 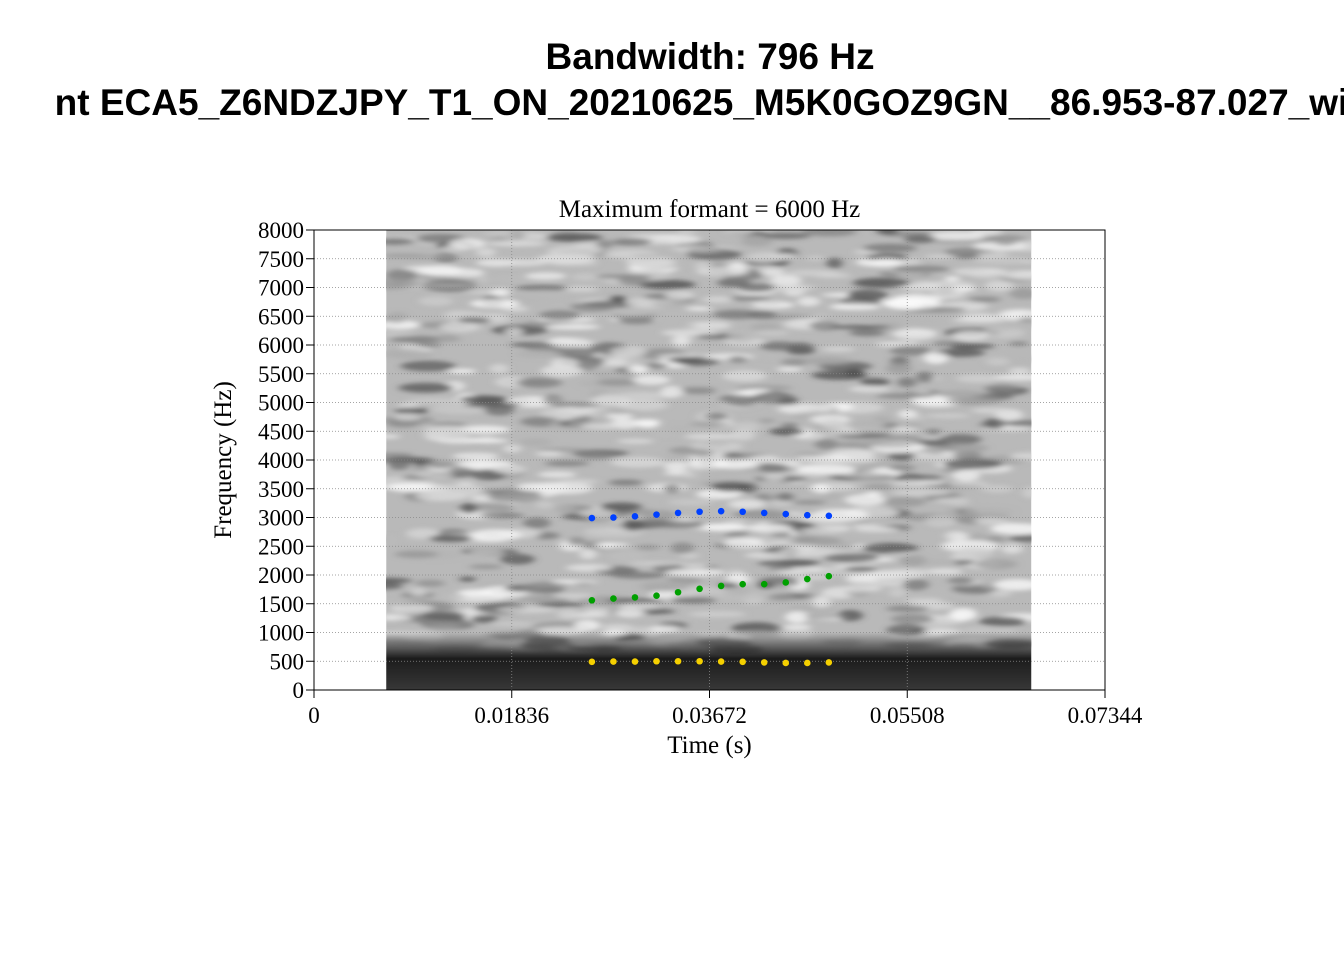 I want to click on y-tick-label: 1500, so click(x=281, y=604).